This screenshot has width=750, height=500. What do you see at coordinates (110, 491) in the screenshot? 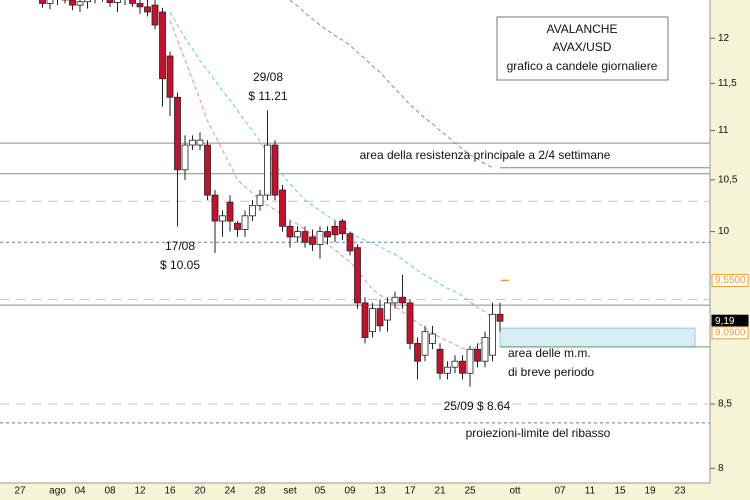
I see `x-tick-label: 08` at bounding box center [110, 491].